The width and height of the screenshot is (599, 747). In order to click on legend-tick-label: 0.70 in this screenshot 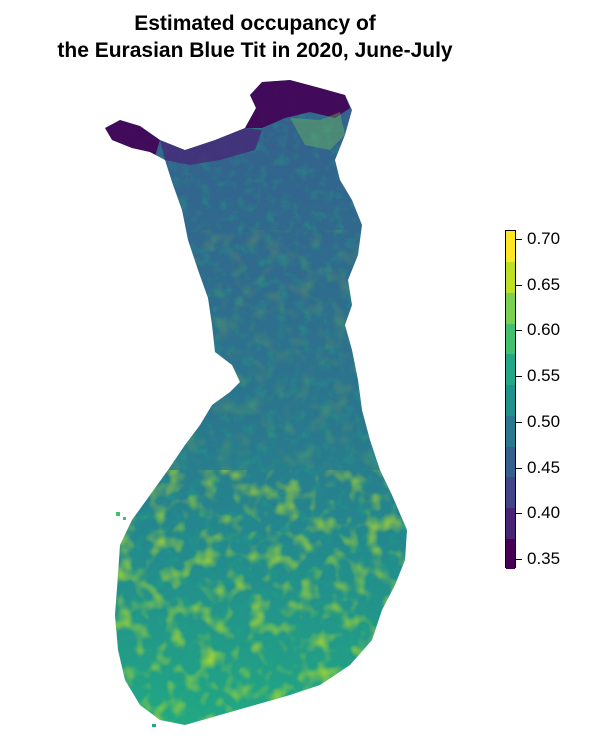, I will do `click(544, 239)`.